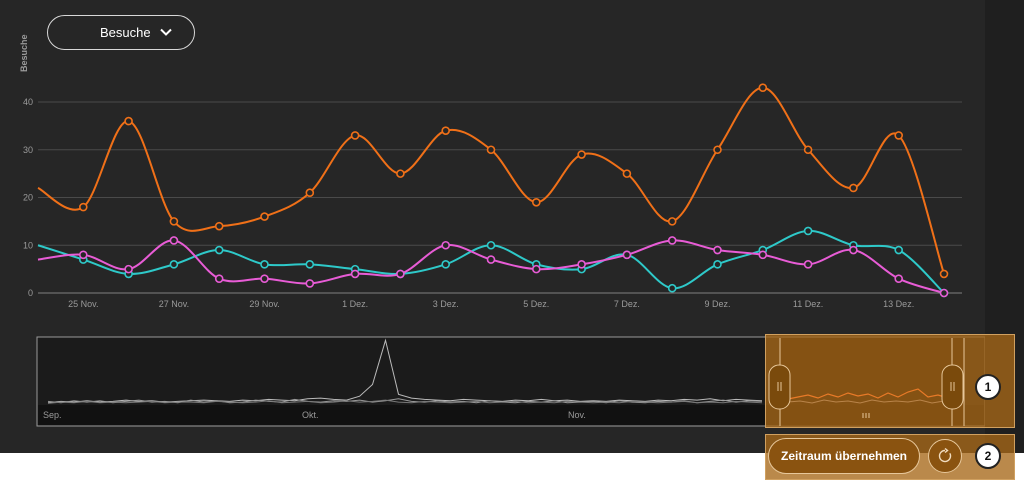 Image resolution: width=1024 pixels, height=493 pixels. I want to click on step-badge-1: 1, so click(988, 387).